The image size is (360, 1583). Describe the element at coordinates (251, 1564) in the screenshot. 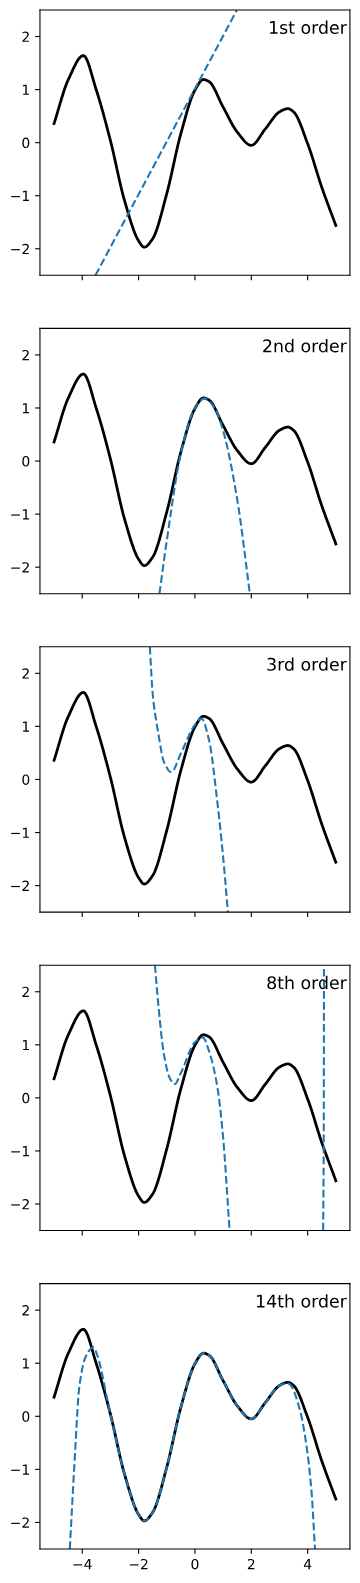

I see `x-tick-label: 2` at that location.